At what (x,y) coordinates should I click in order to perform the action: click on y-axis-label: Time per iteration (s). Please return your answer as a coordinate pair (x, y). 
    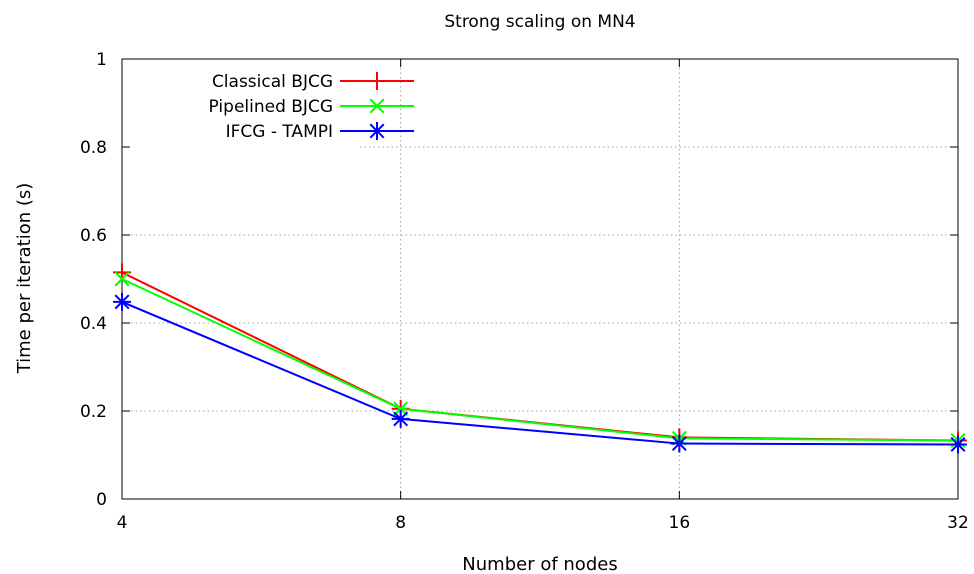
    Looking at the image, I should click on (24, 279).